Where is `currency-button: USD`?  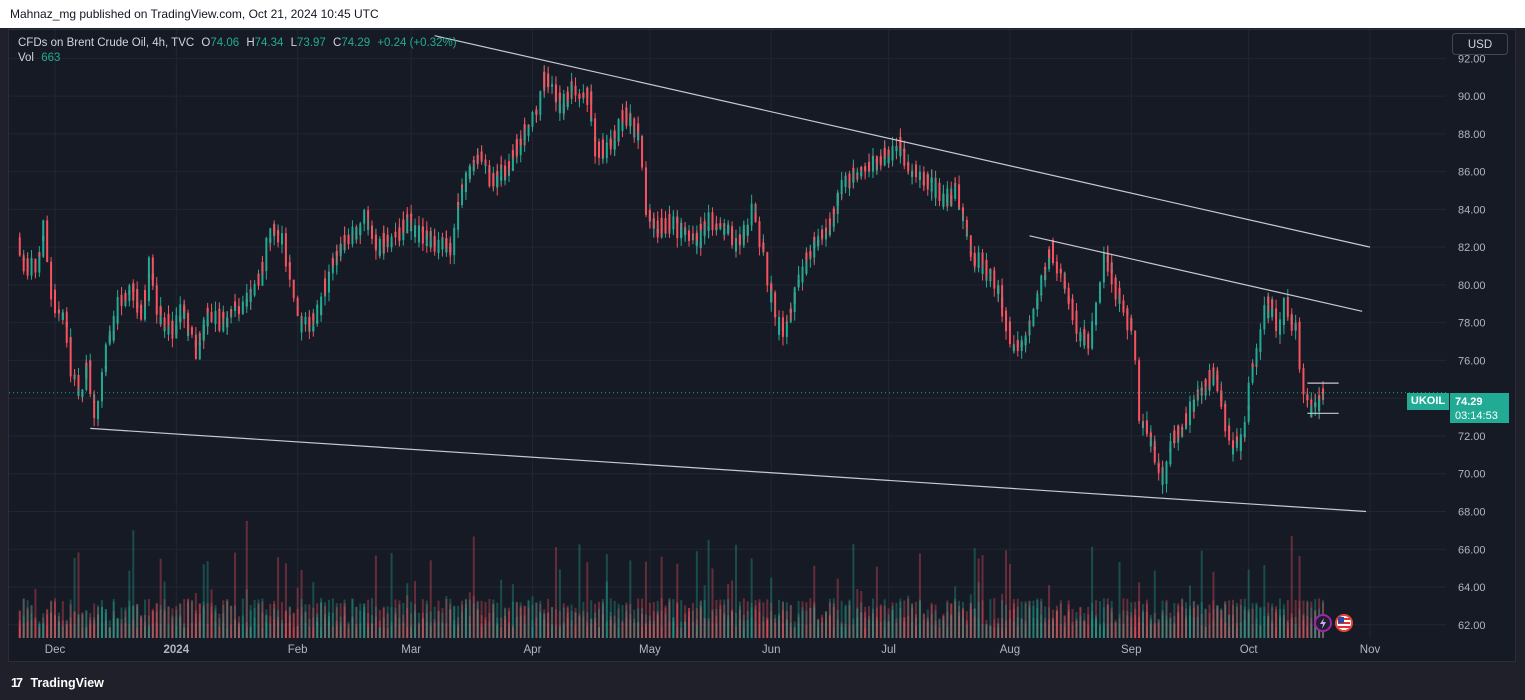
currency-button: USD is located at coordinates (1480, 44).